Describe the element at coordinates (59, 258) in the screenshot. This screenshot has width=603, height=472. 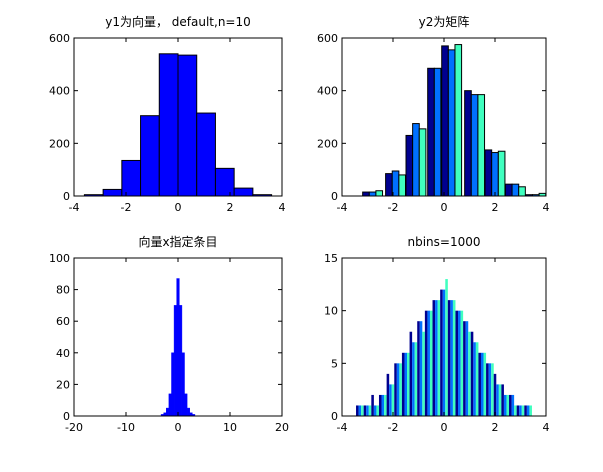
I see `y-tick-label: 100` at that location.